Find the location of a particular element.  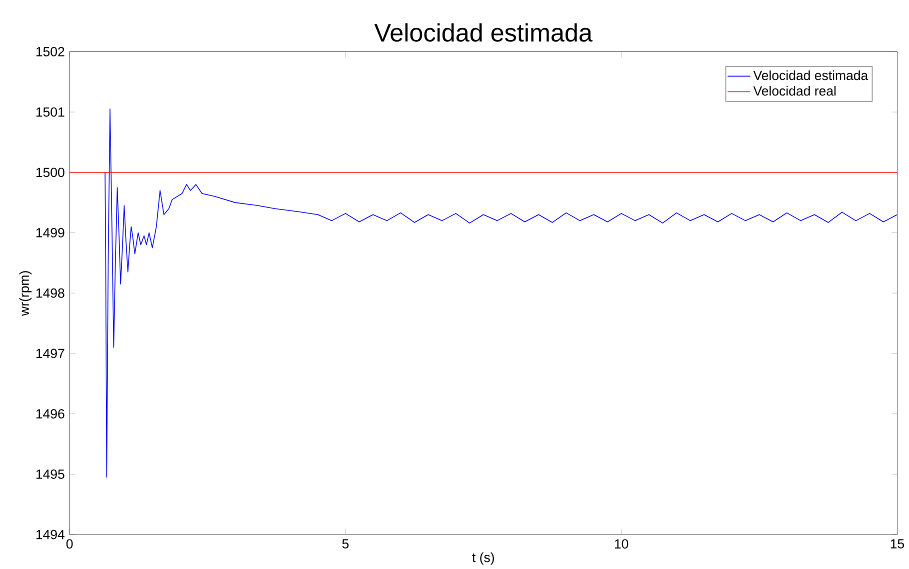

x-tick-label: 15 is located at coordinates (897, 543).